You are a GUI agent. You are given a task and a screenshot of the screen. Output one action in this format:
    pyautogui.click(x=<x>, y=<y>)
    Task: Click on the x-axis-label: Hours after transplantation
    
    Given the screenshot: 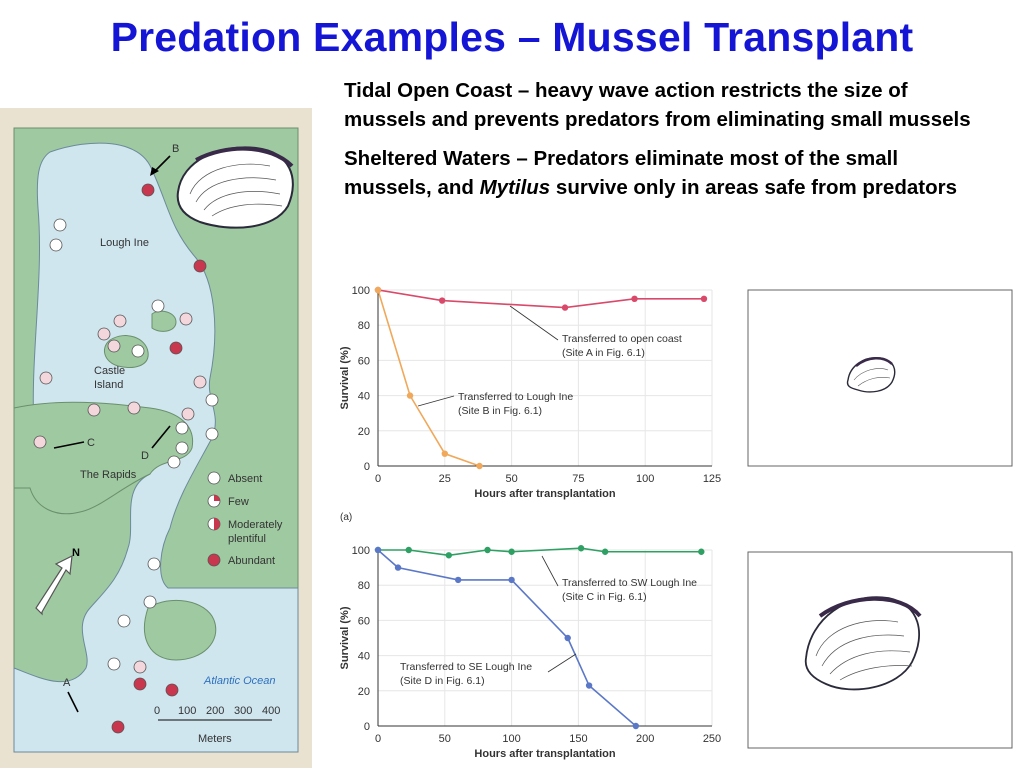 What is the action you would take?
    pyautogui.click(x=544, y=754)
    